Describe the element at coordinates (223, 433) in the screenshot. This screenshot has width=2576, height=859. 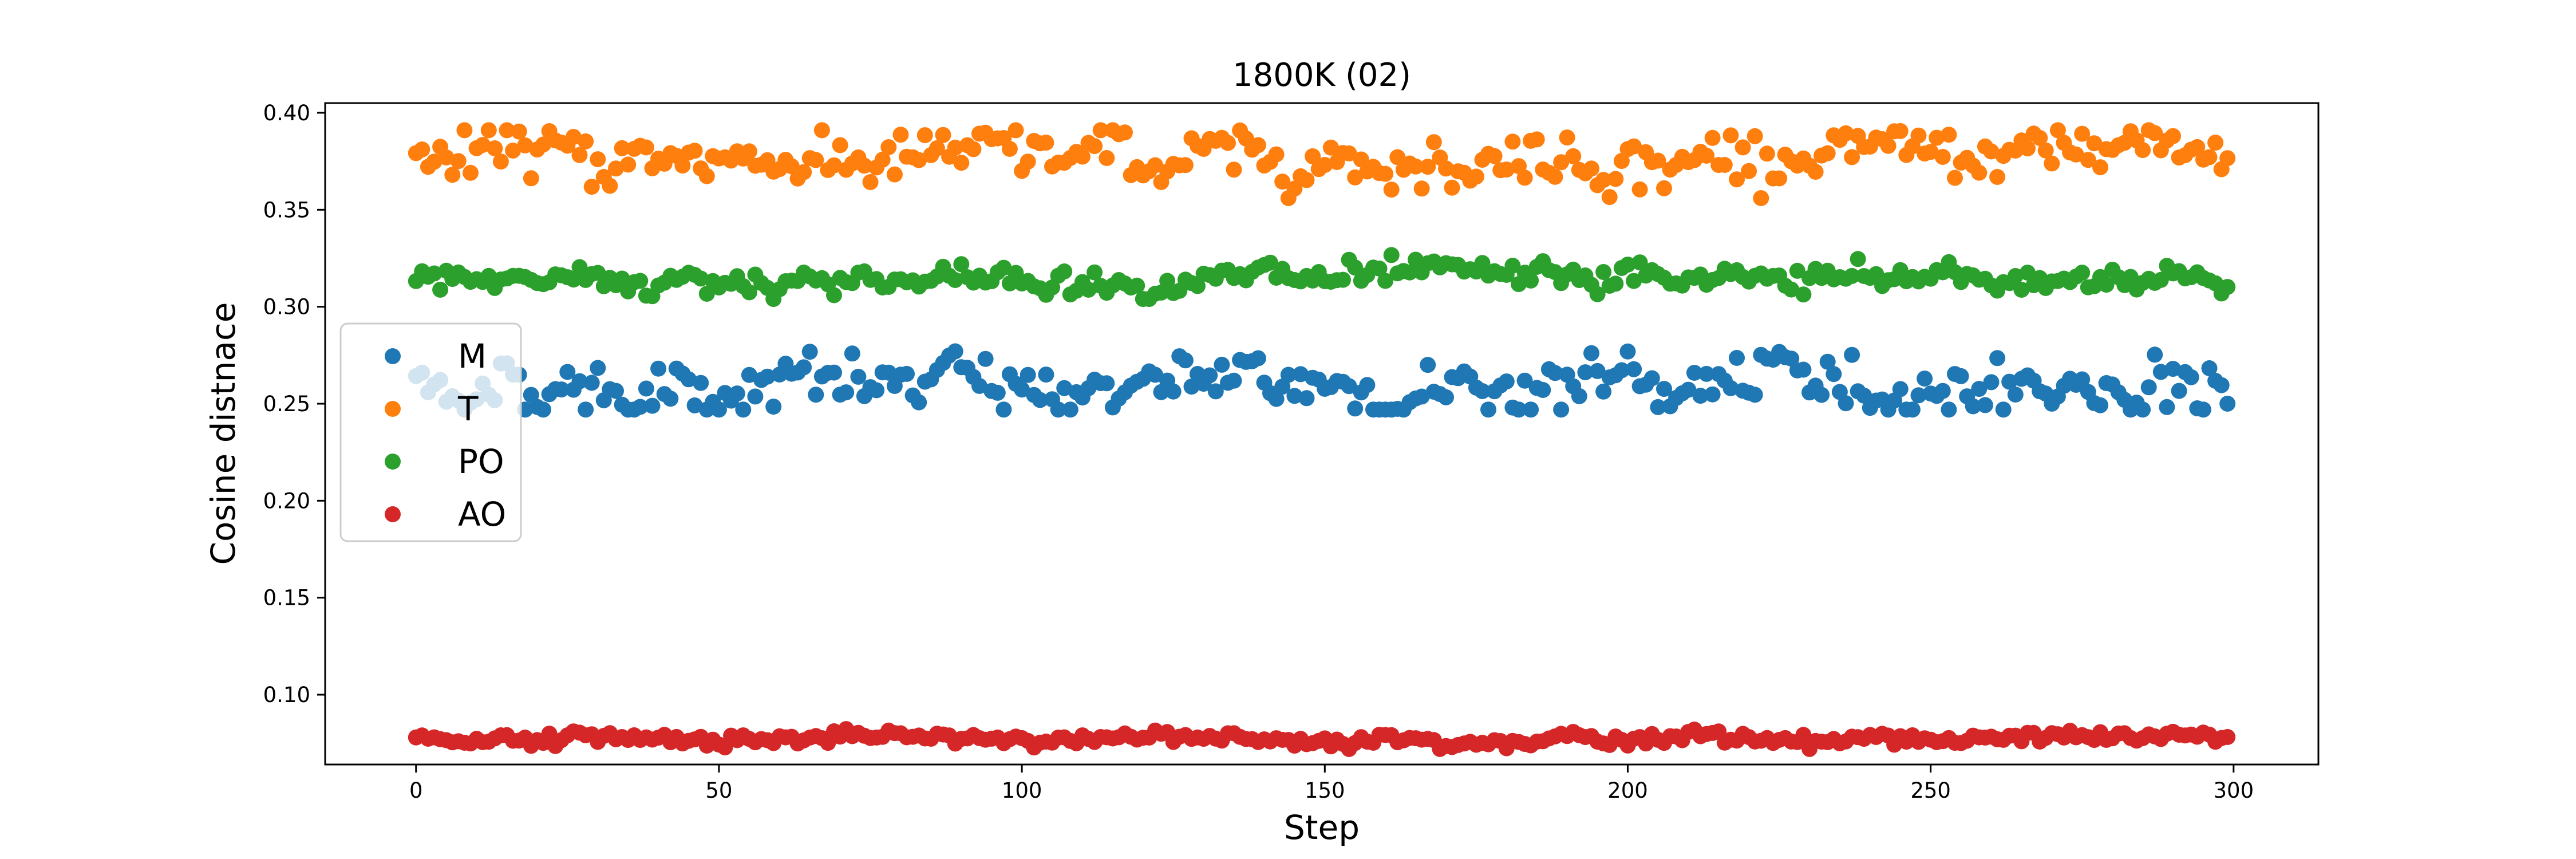
I see `y-axis-label: Cosine distnace` at that location.